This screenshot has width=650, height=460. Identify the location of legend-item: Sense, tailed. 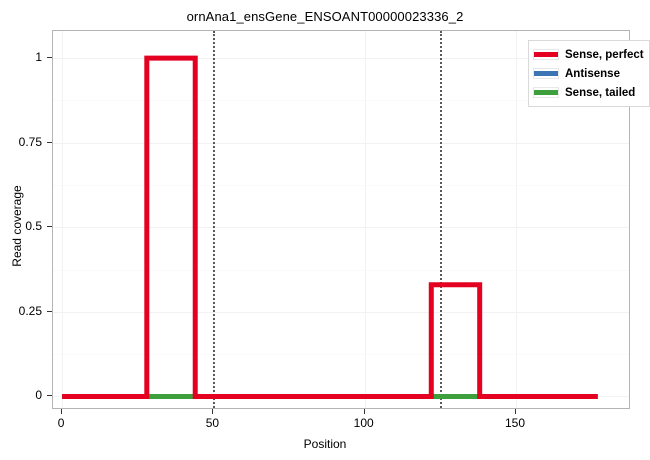
(588, 92).